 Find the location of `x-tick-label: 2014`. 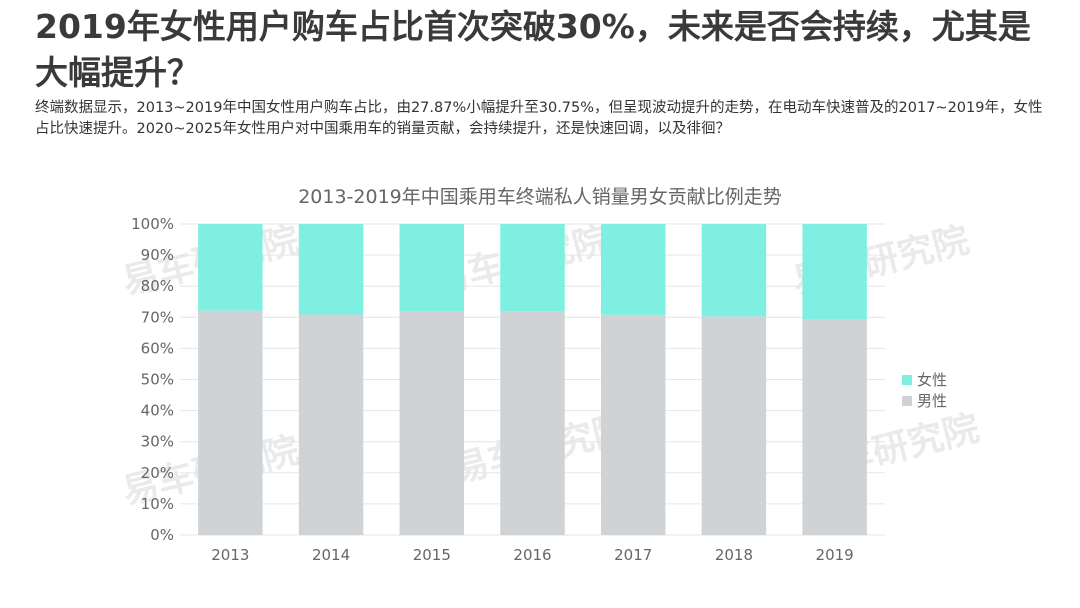

x-tick-label: 2014 is located at coordinates (331, 555).